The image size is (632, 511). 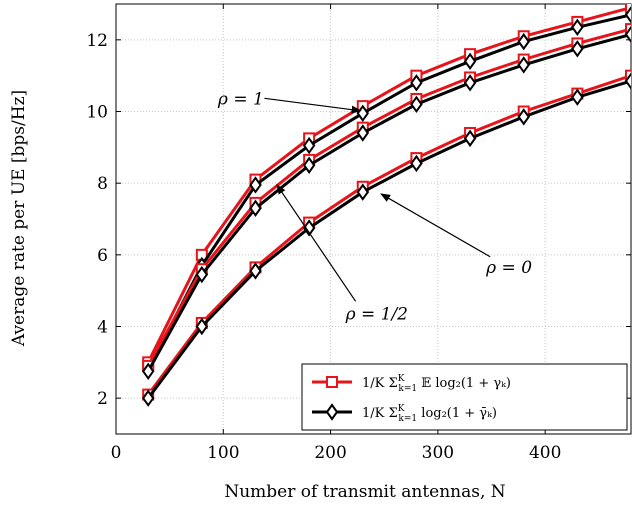 What do you see at coordinates (438, 453) in the screenshot?
I see `x-tick-label: 300` at bounding box center [438, 453].